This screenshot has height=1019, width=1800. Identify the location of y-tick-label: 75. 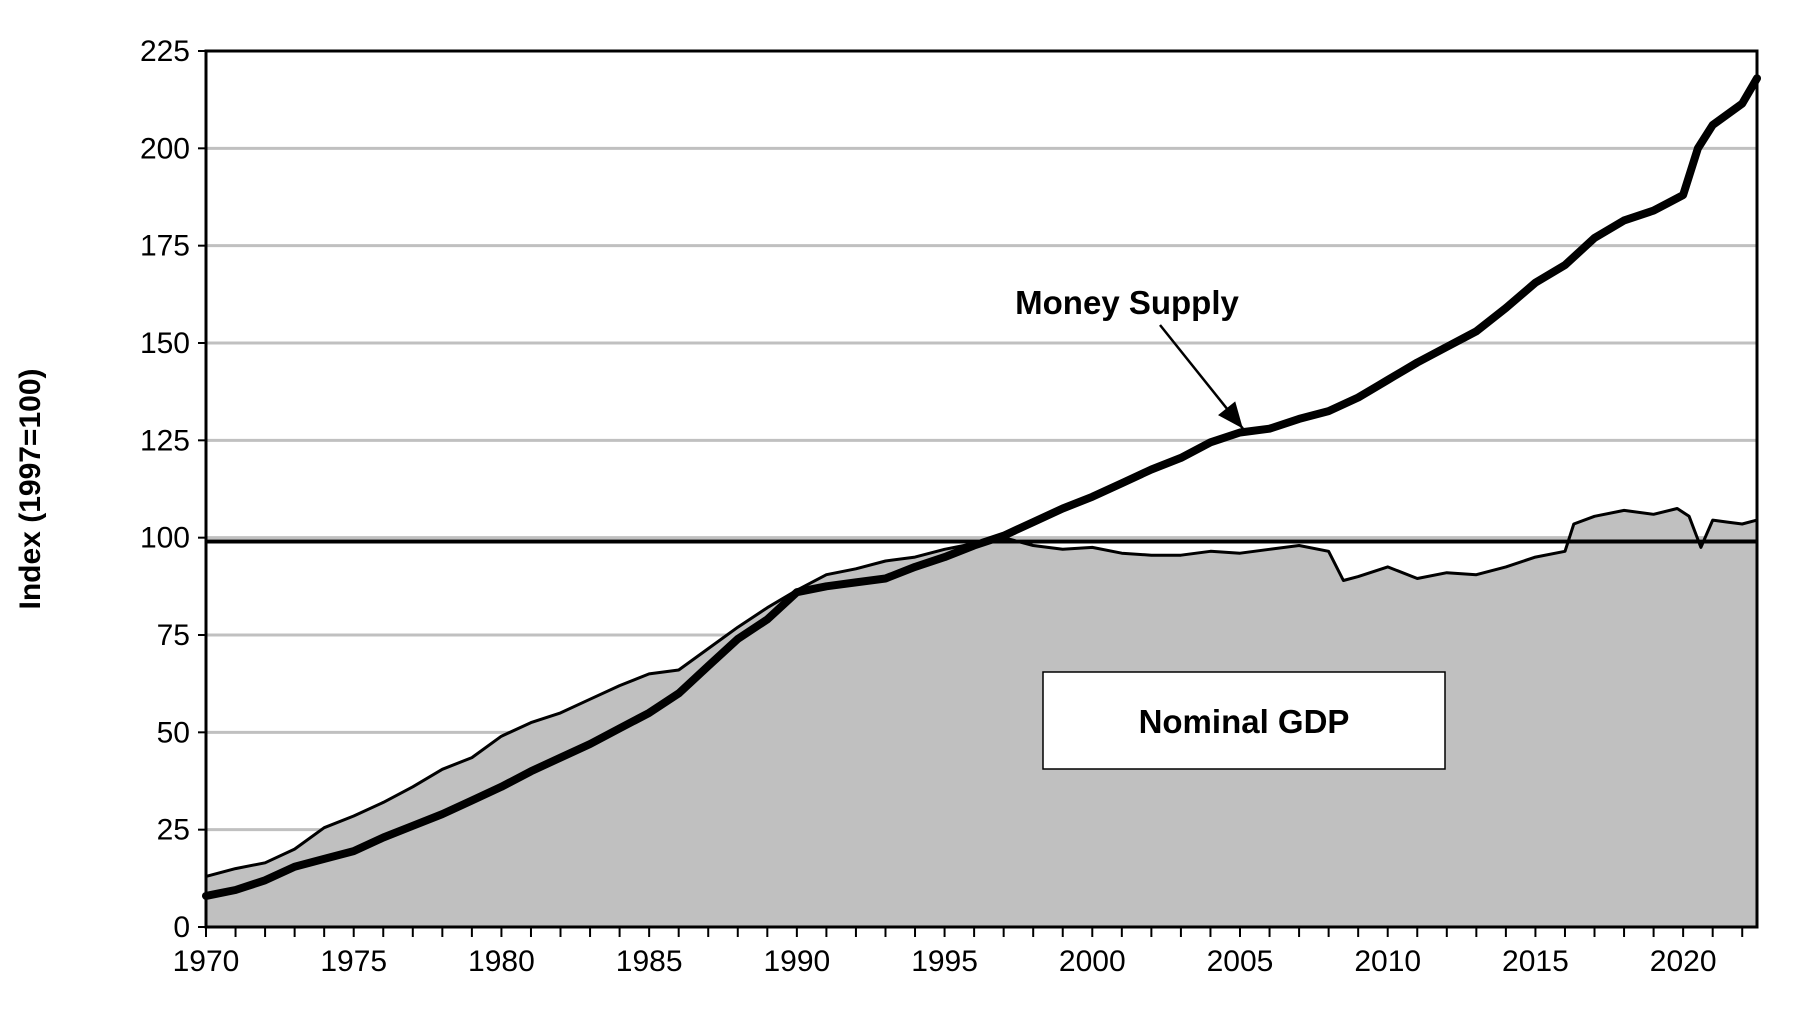
(173, 635).